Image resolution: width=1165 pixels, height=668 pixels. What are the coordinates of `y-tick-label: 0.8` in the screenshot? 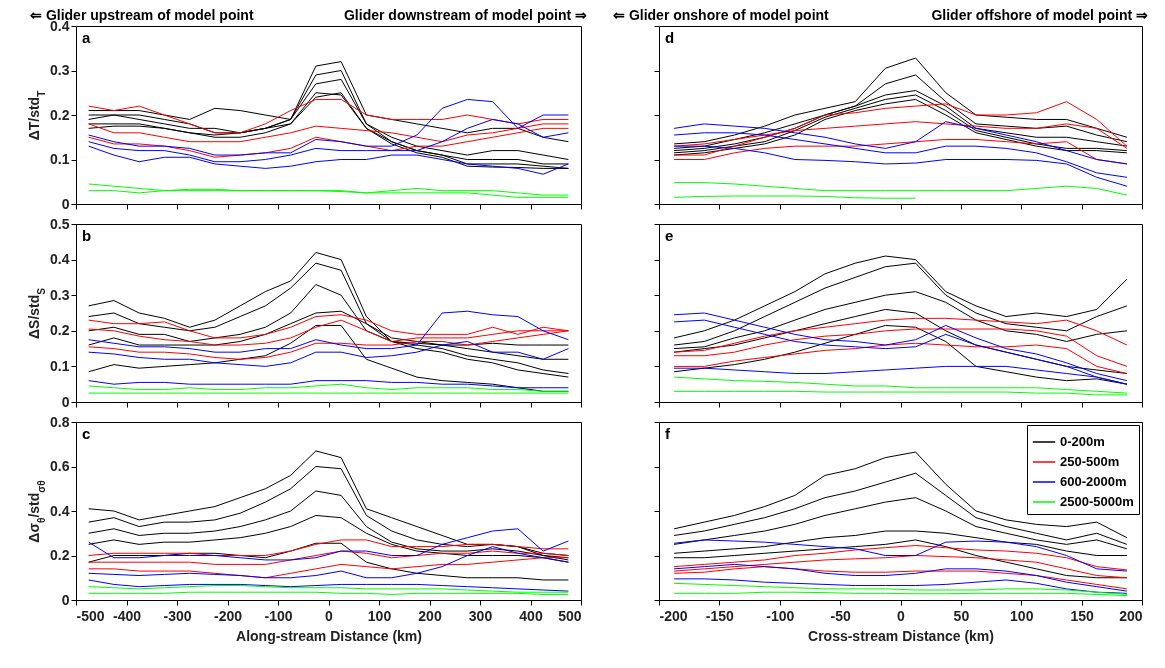 It's located at (60, 421).